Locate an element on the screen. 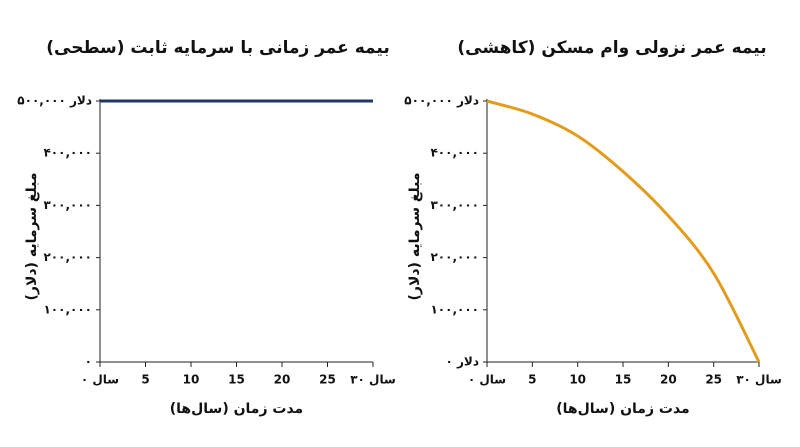  y-tick-label: ۰ is located at coordinates (88, 362).